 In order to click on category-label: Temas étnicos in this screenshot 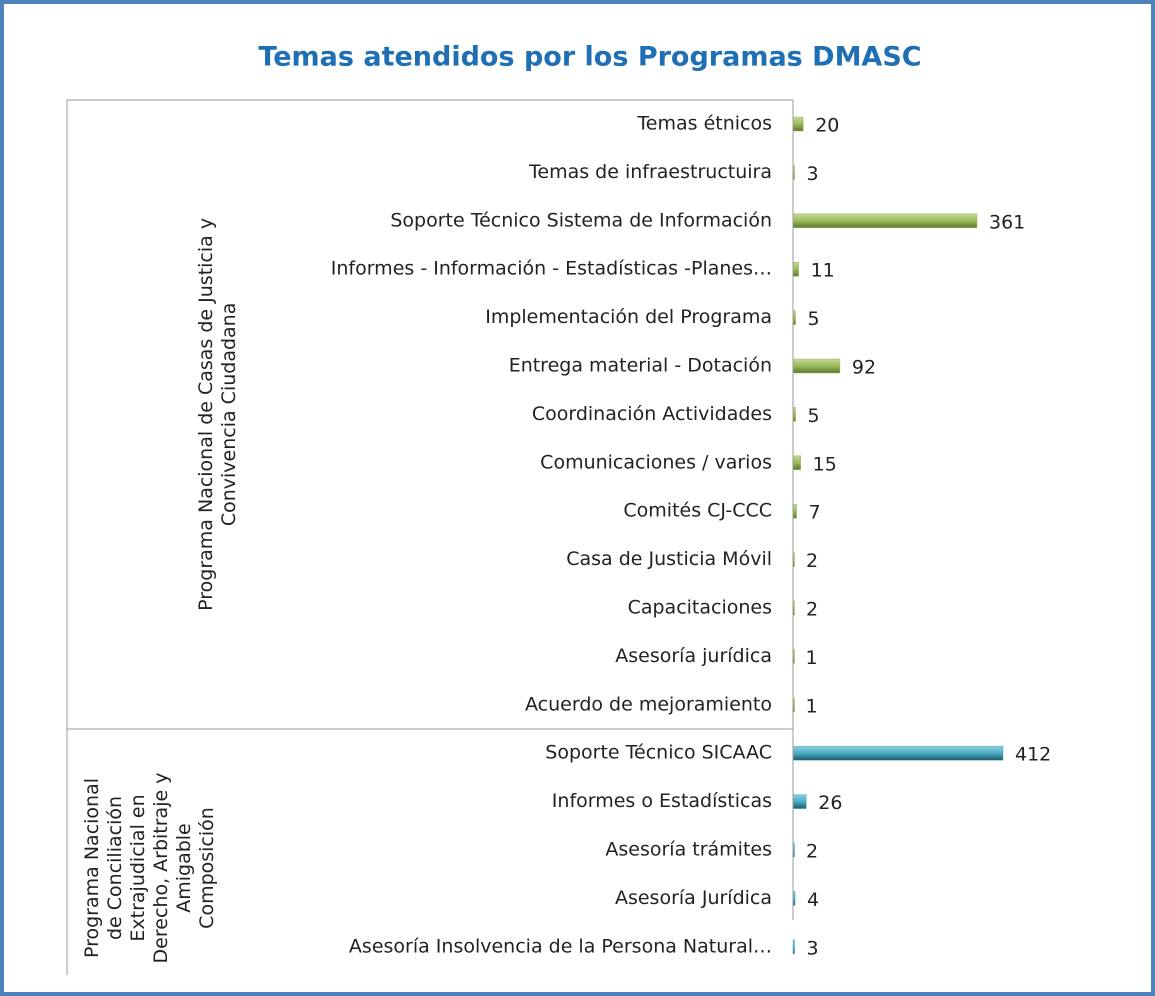, I will do `click(704, 124)`.